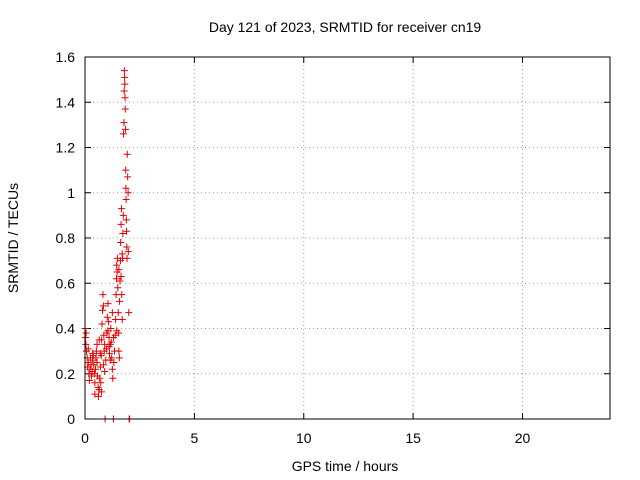  I want to click on y-tick-labels: 0 0.2 0.4 0.6 0.8 1 1.2 1.4 1.6, so click(66, 238).